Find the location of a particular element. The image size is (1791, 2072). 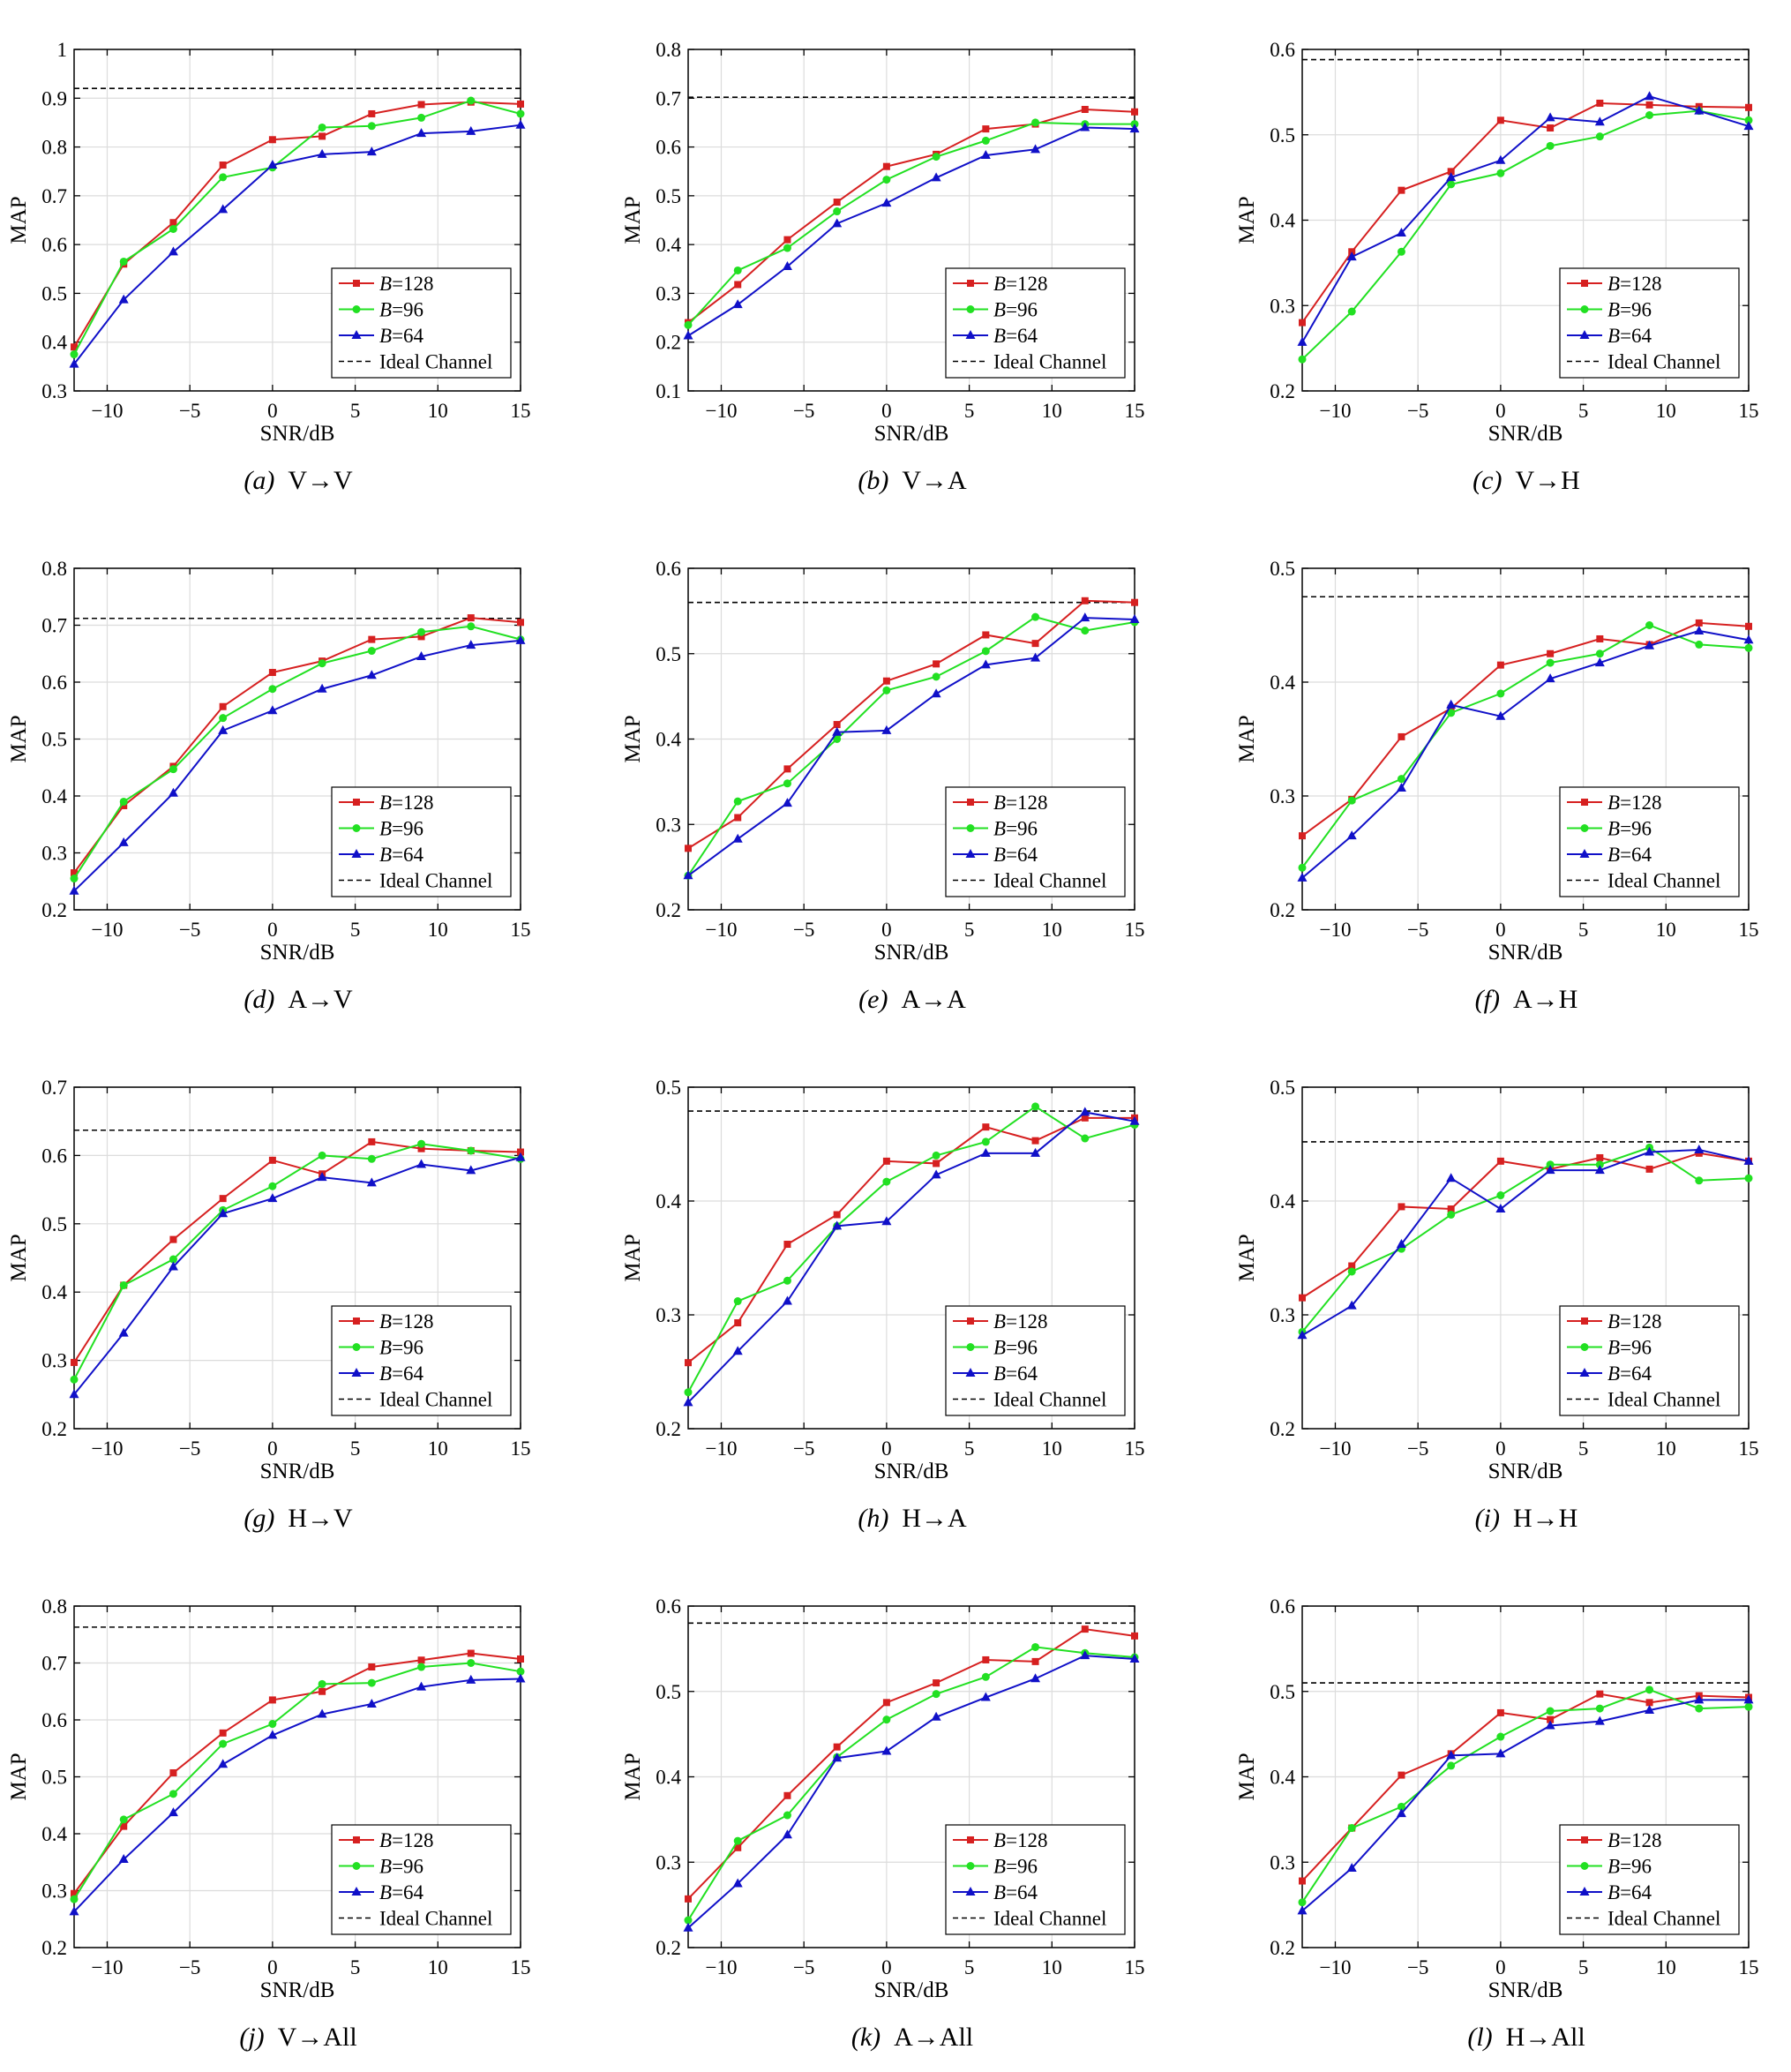

subfigure-caption: (h) H→A is located at coordinates (912, 1519).